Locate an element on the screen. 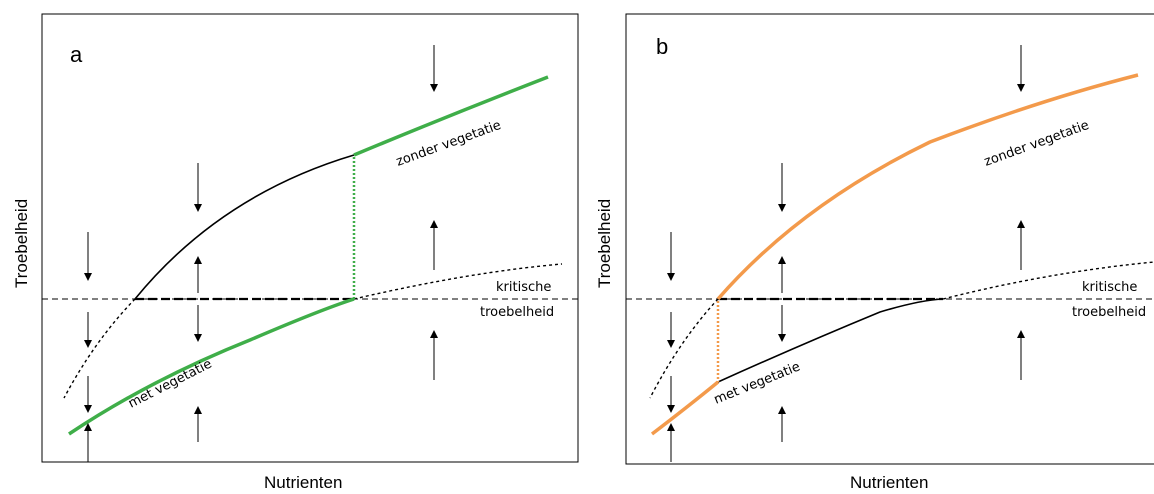  panel-a-upper-branch-black is located at coordinates (244, 227).